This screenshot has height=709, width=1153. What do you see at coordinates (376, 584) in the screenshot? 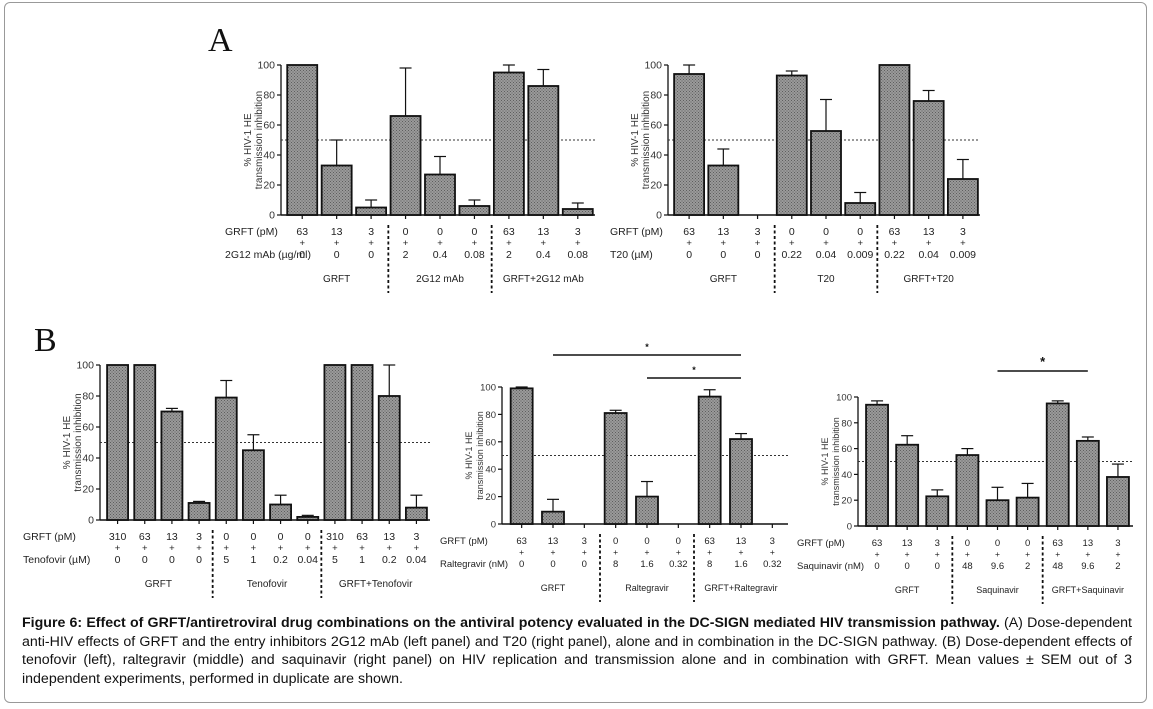
I see `group-label: GRFT+Tenofovir` at bounding box center [376, 584].